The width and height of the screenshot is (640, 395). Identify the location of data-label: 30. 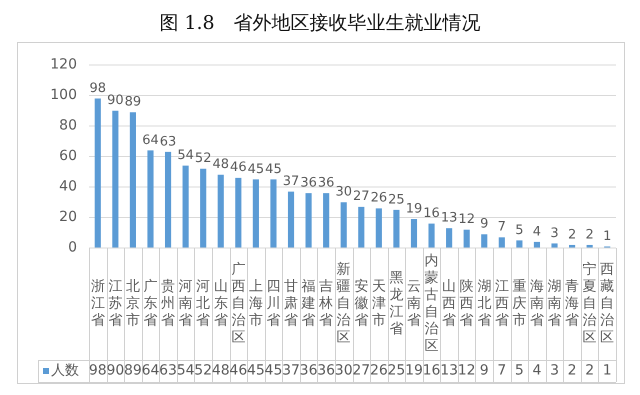
(343, 192).